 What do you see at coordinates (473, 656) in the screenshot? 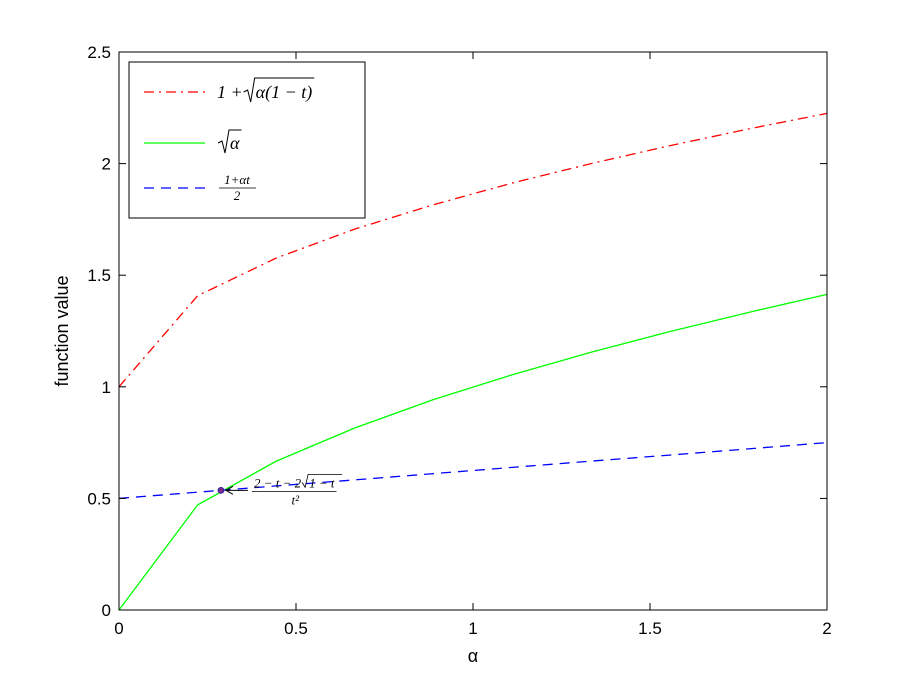
I see `x-axis-label: α` at bounding box center [473, 656].